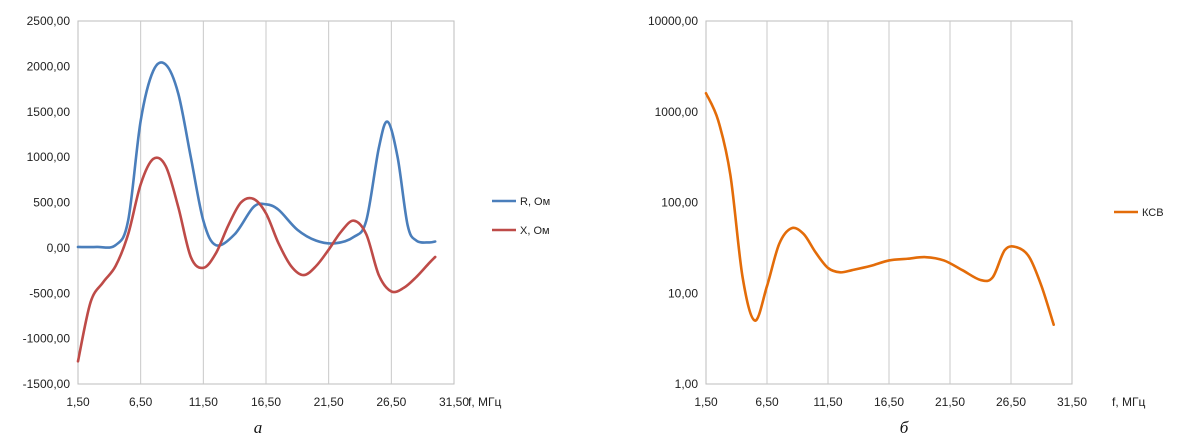 The image size is (1178, 436). What do you see at coordinates (687, 384) in the screenshot?
I see `y-tick-label: 1,00` at bounding box center [687, 384].